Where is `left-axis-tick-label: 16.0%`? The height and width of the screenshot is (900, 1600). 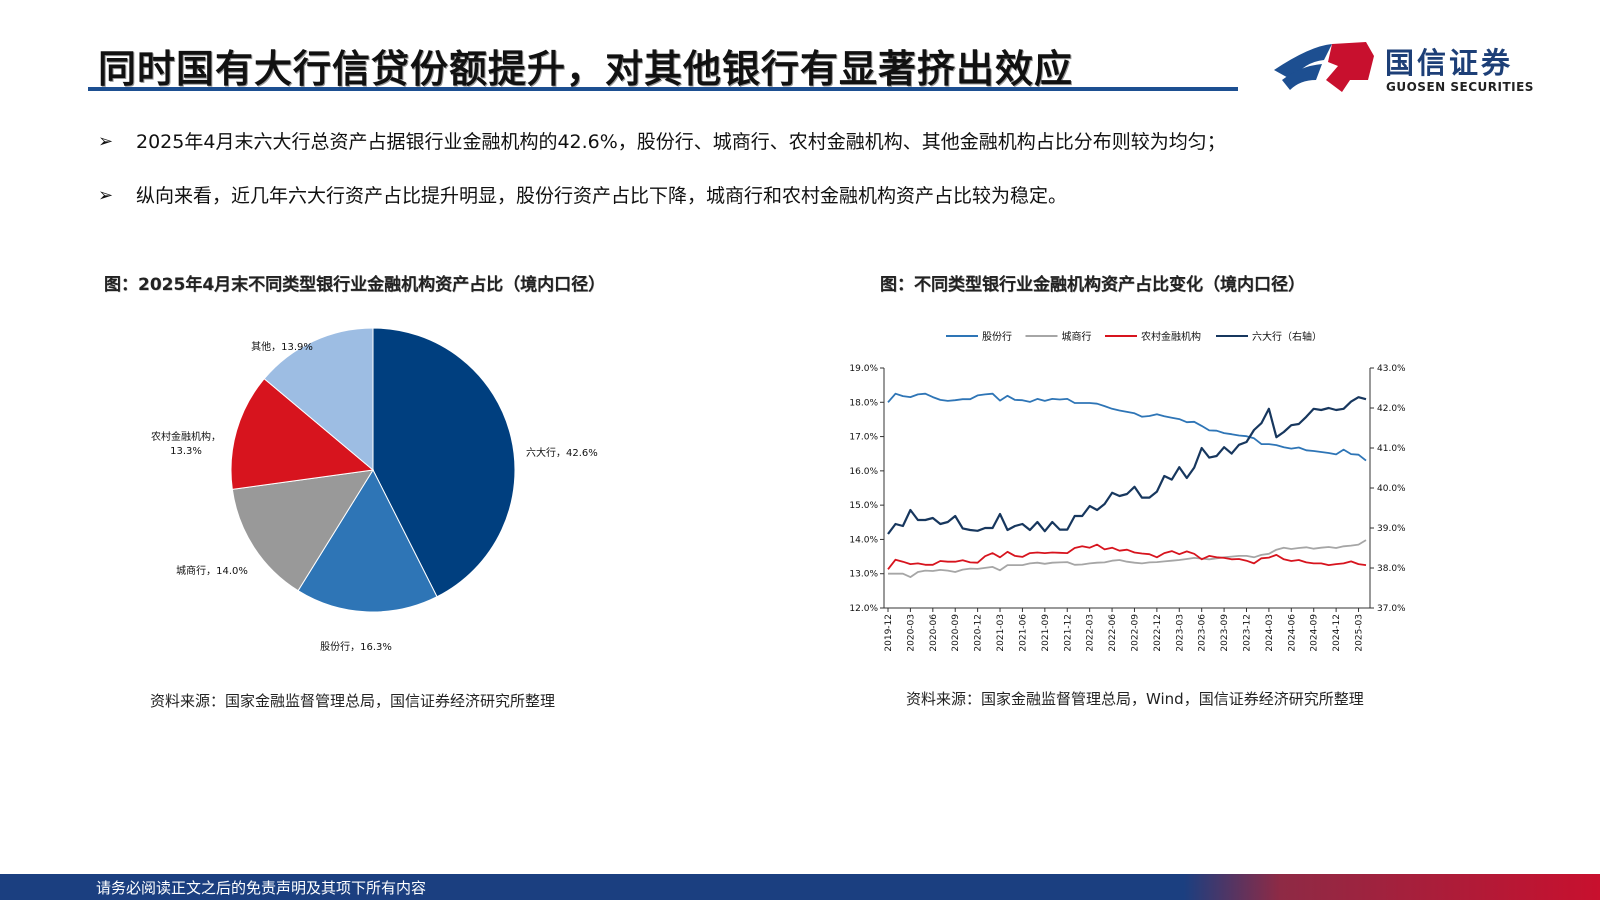
left-axis-tick-label: 16.0% is located at coordinates (863, 472).